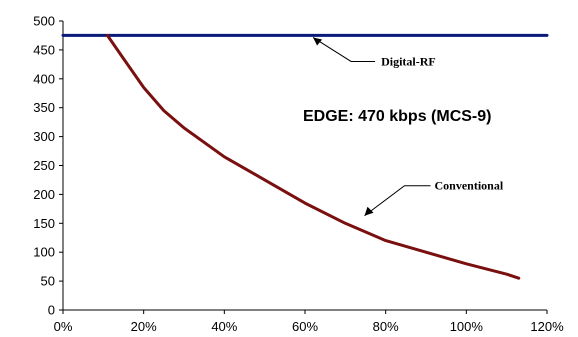 Image resolution: width=578 pixels, height=337 pixels. Describe the element at coordinates (547, 326) in the screenshot. I see `x-tick-label: 120%` at that location.